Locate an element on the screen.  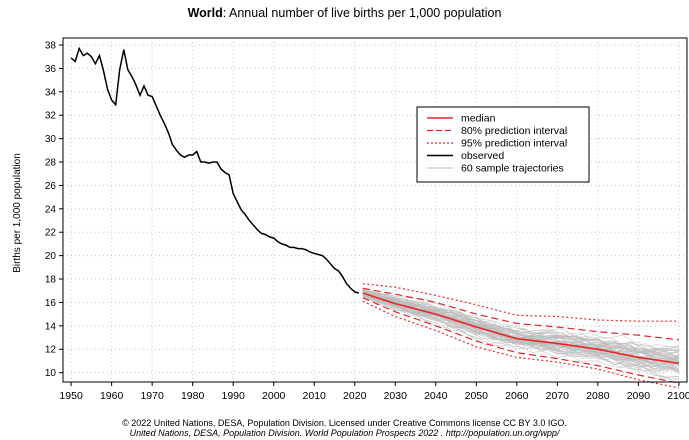
y-tick-label: 32 is located at coordinates (51, 116).